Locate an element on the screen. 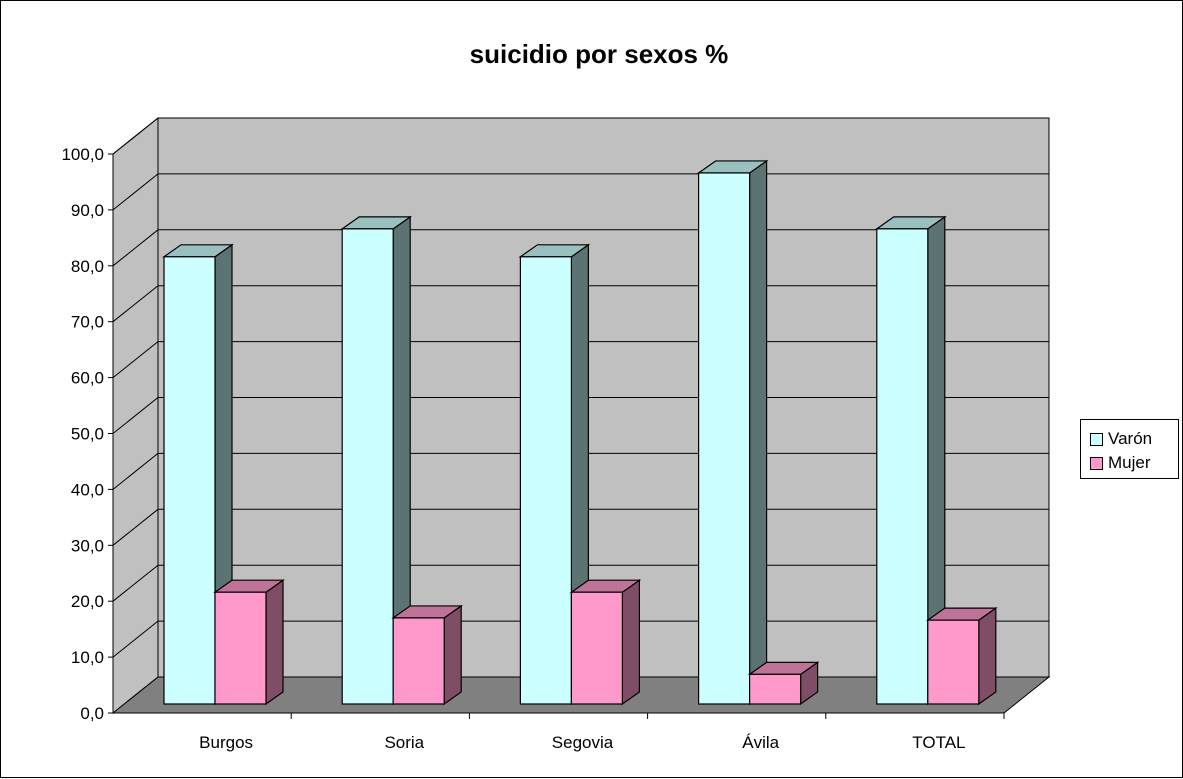 The image size is (1183, 779). bar-mujer-total is located at coordinates (961, 656).